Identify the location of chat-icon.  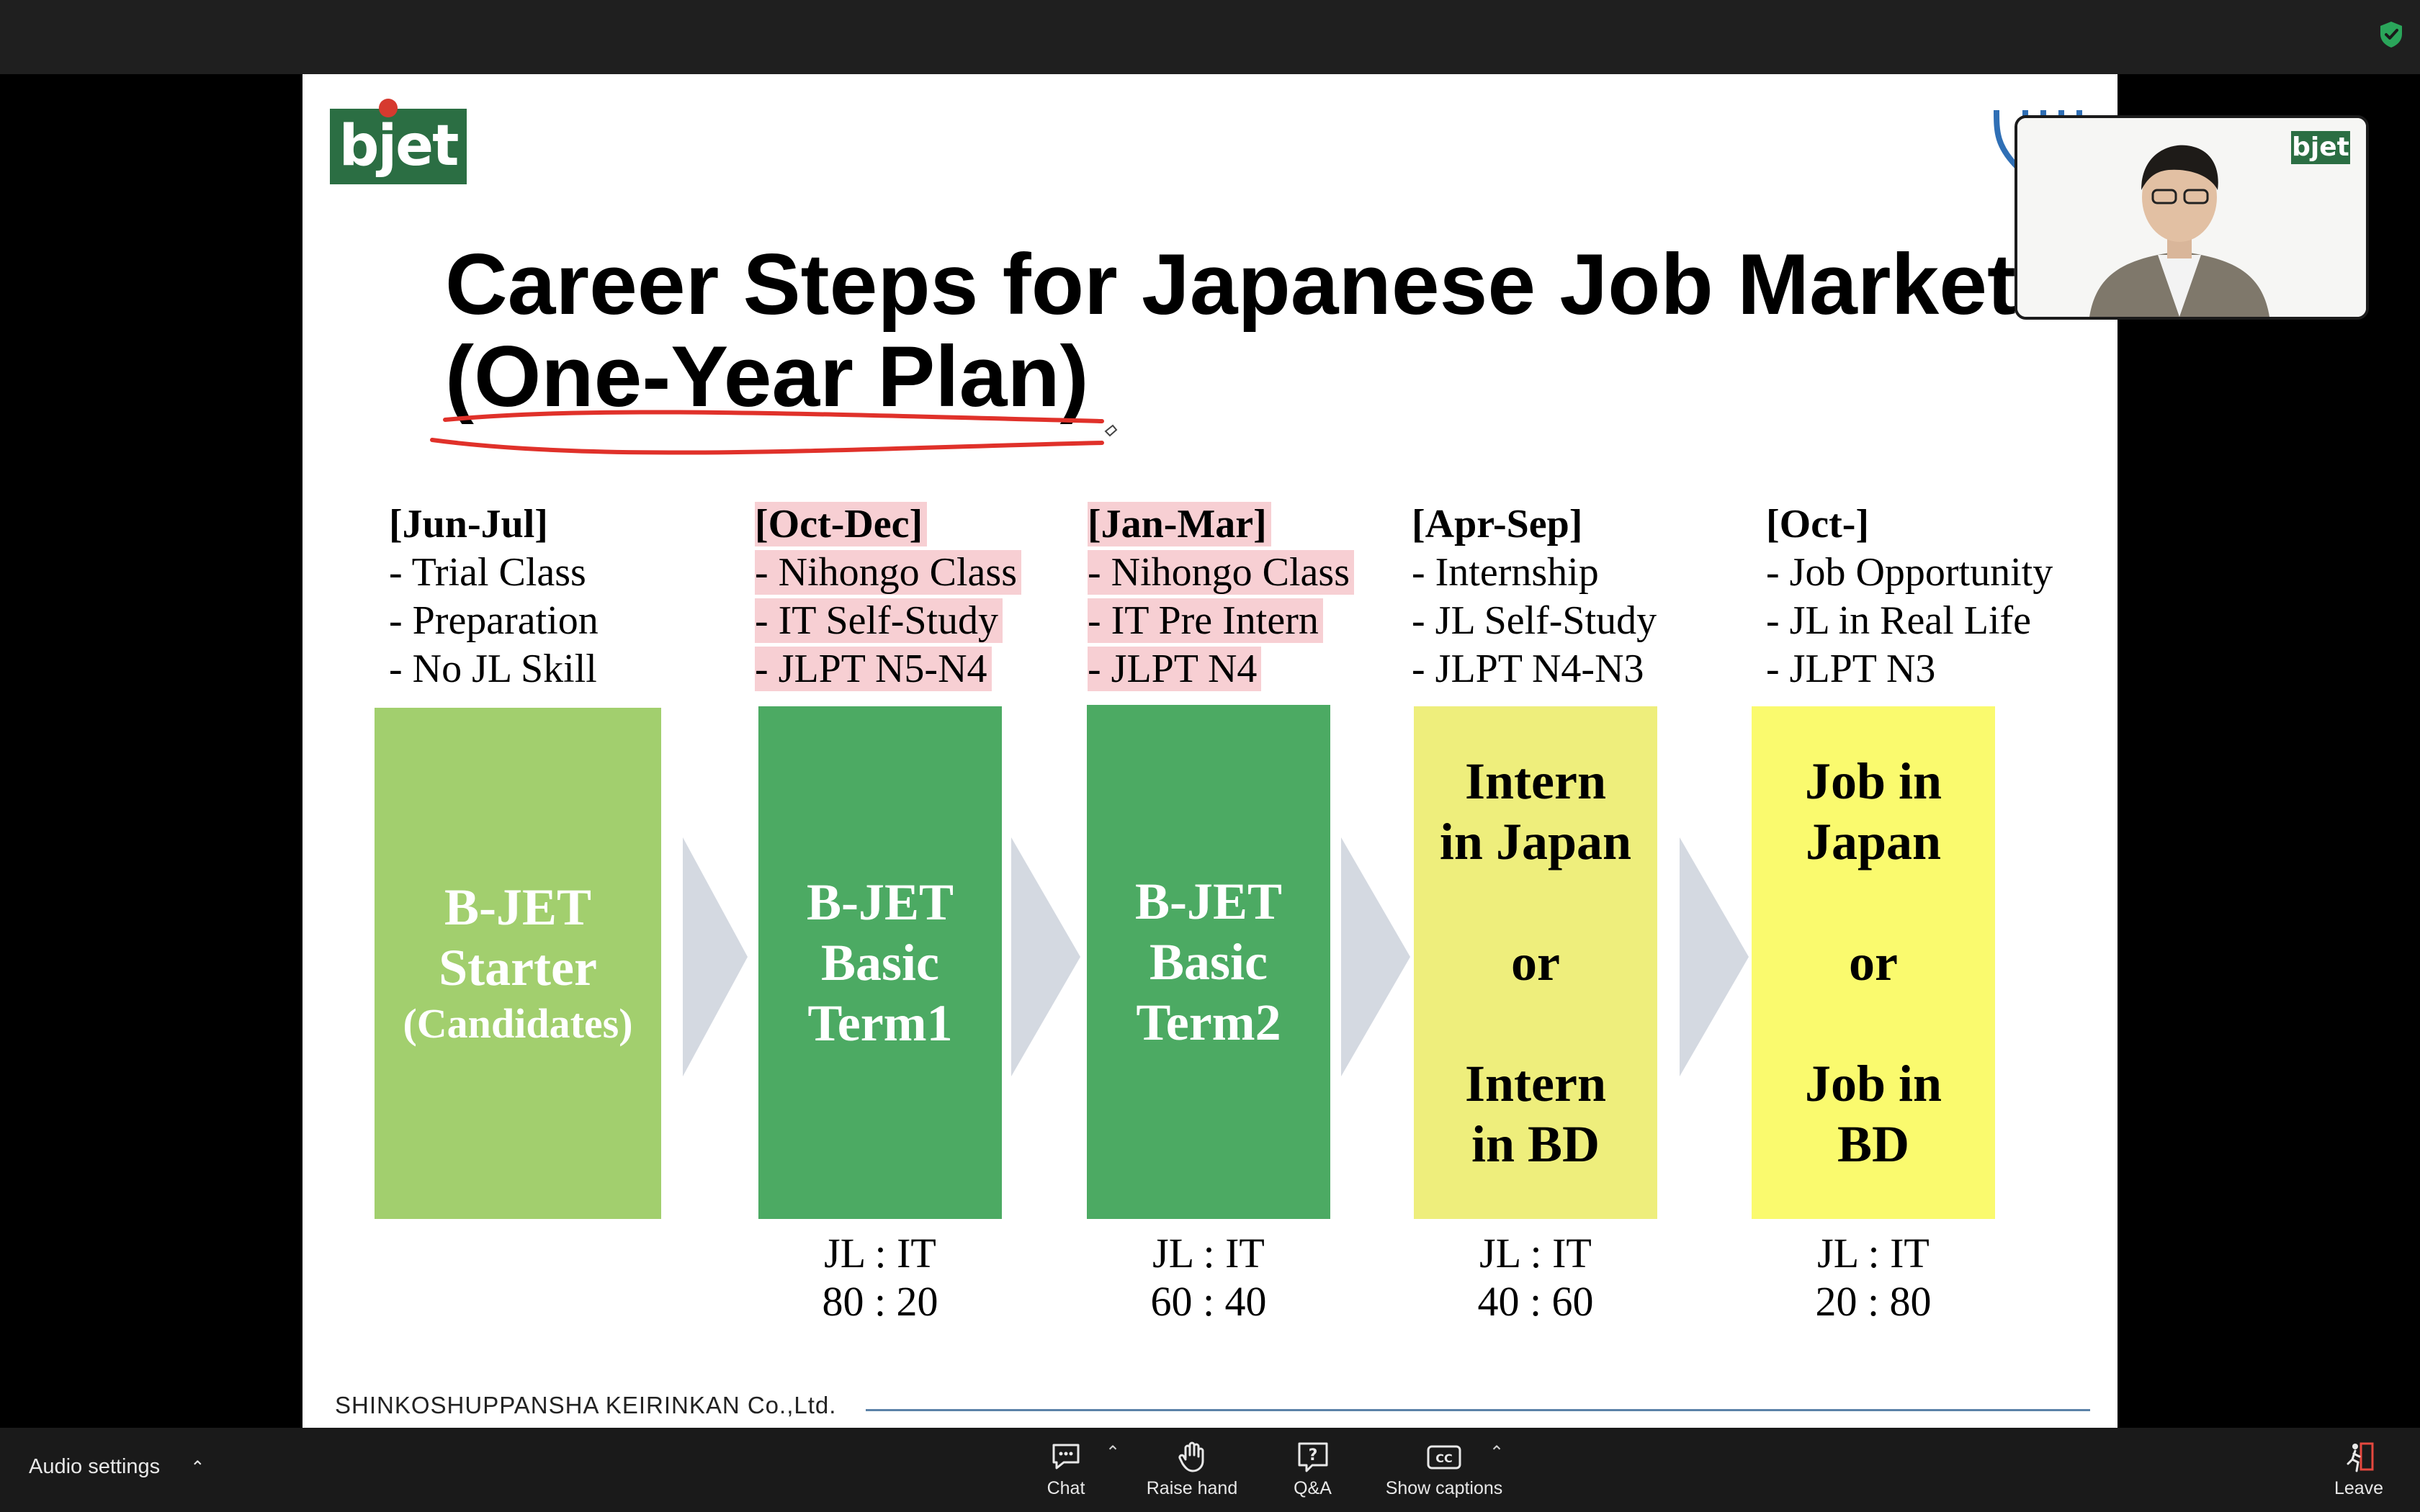
(1066, 1457).